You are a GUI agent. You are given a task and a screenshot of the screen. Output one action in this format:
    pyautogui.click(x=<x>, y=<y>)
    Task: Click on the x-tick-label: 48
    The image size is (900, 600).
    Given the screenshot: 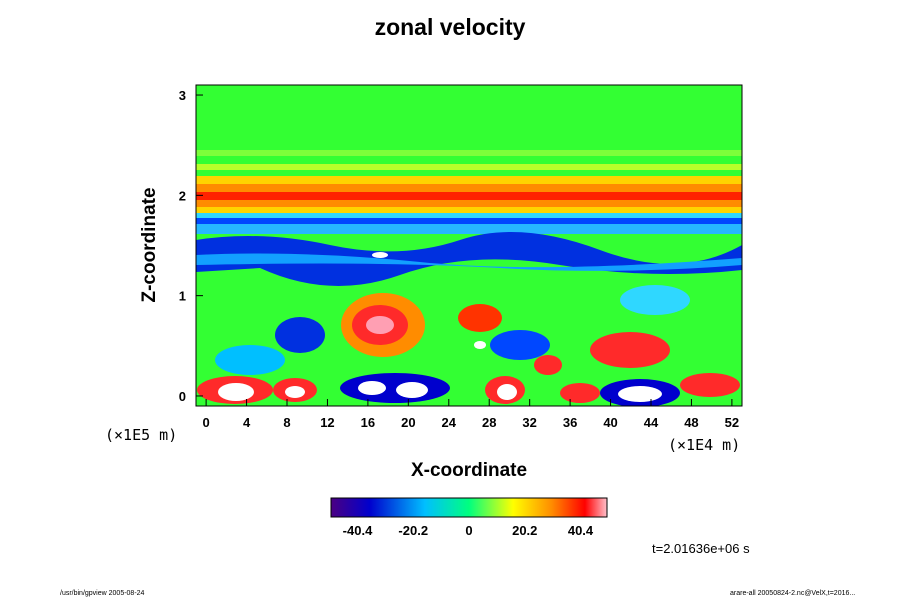 What is the action you would take?
    pyautogui.click(x=691, y=422)
    